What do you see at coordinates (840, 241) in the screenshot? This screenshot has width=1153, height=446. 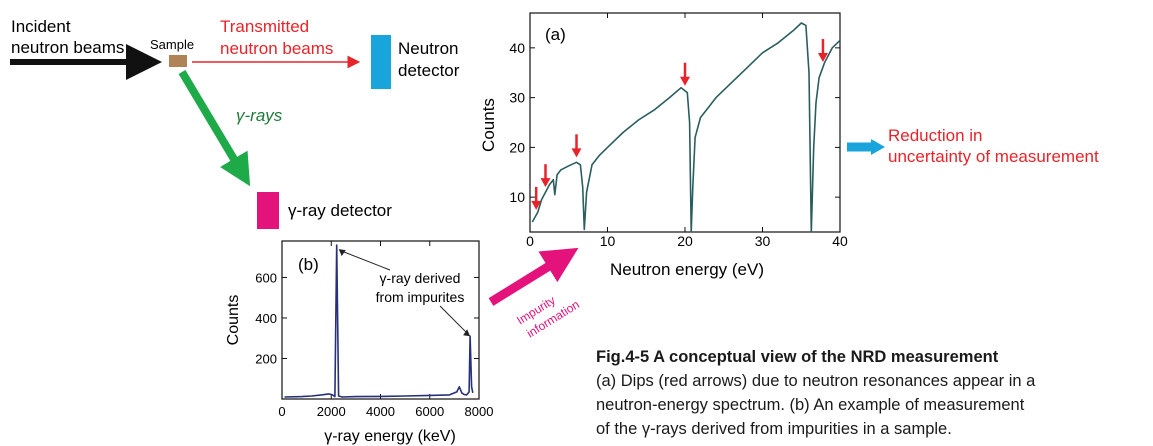 I see `x-tick-label: 40` at bounding box center [840, 241].